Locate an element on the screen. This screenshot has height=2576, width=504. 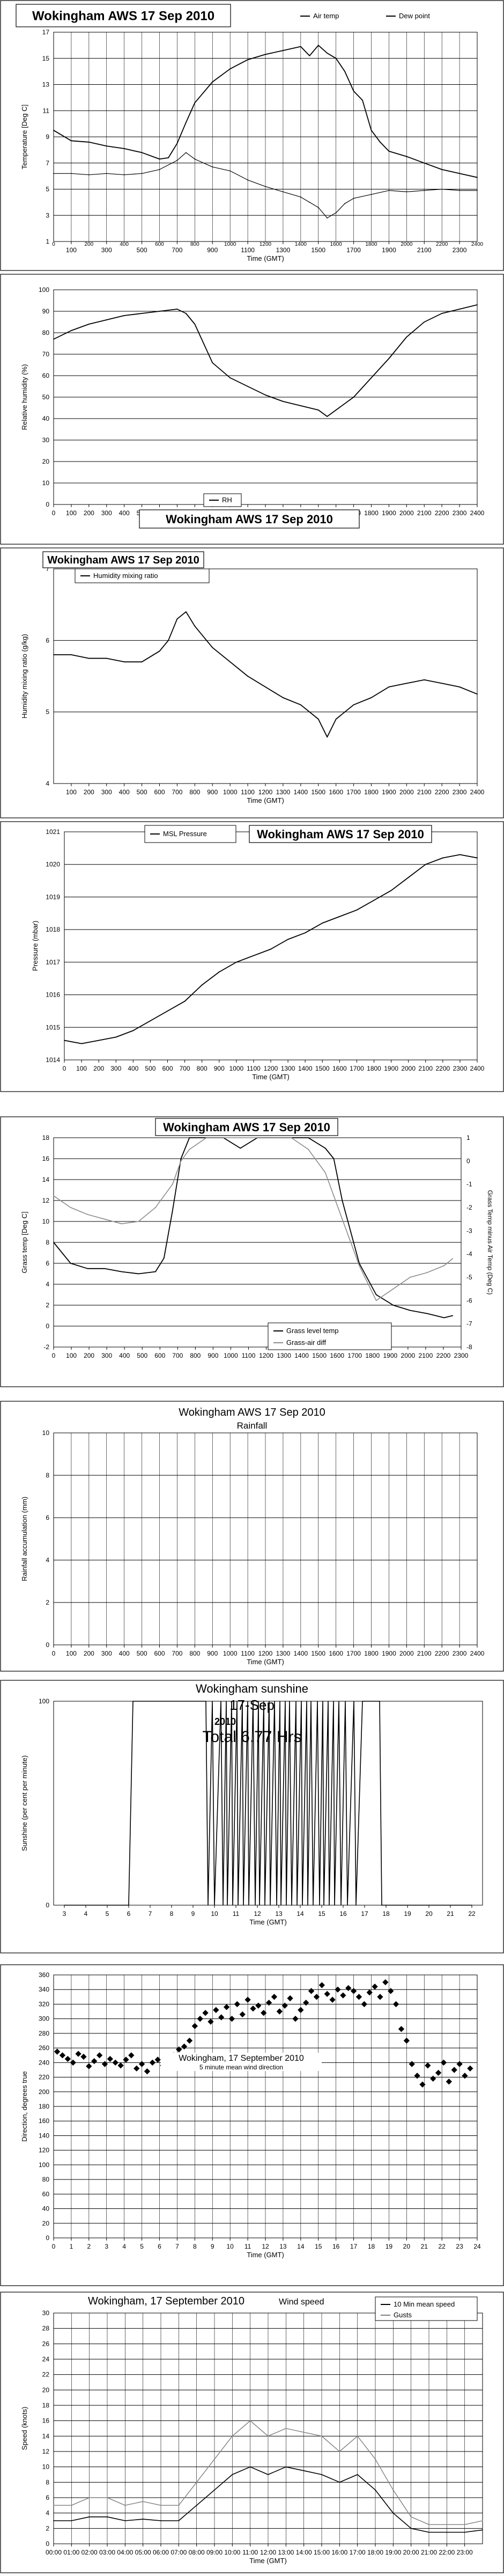
x-tick-label: 08:00 is located at coordinates (197, 2552).